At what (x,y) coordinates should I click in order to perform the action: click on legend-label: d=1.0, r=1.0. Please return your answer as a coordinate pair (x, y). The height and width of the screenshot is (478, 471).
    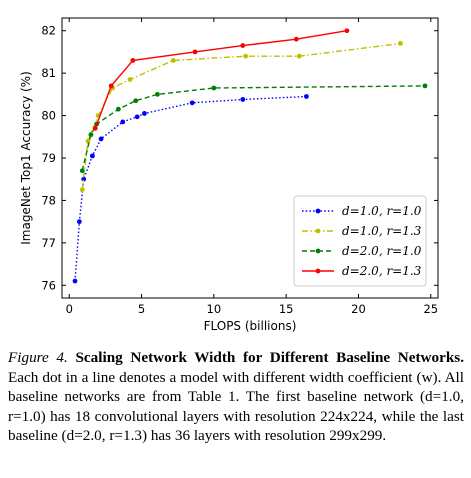
    Looking at the image, I should click on (382, 211).